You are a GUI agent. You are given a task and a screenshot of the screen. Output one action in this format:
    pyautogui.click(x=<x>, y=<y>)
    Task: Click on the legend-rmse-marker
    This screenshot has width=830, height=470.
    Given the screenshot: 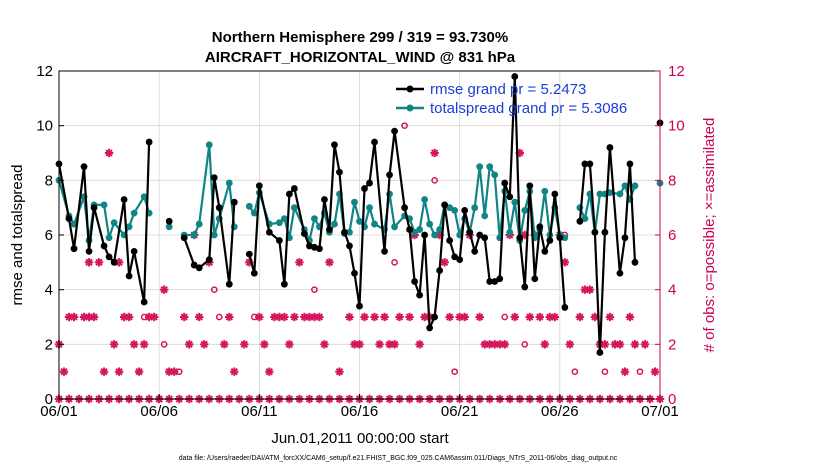 What is the action you would take?
    pyautogui.click(x=410, y=89)
    